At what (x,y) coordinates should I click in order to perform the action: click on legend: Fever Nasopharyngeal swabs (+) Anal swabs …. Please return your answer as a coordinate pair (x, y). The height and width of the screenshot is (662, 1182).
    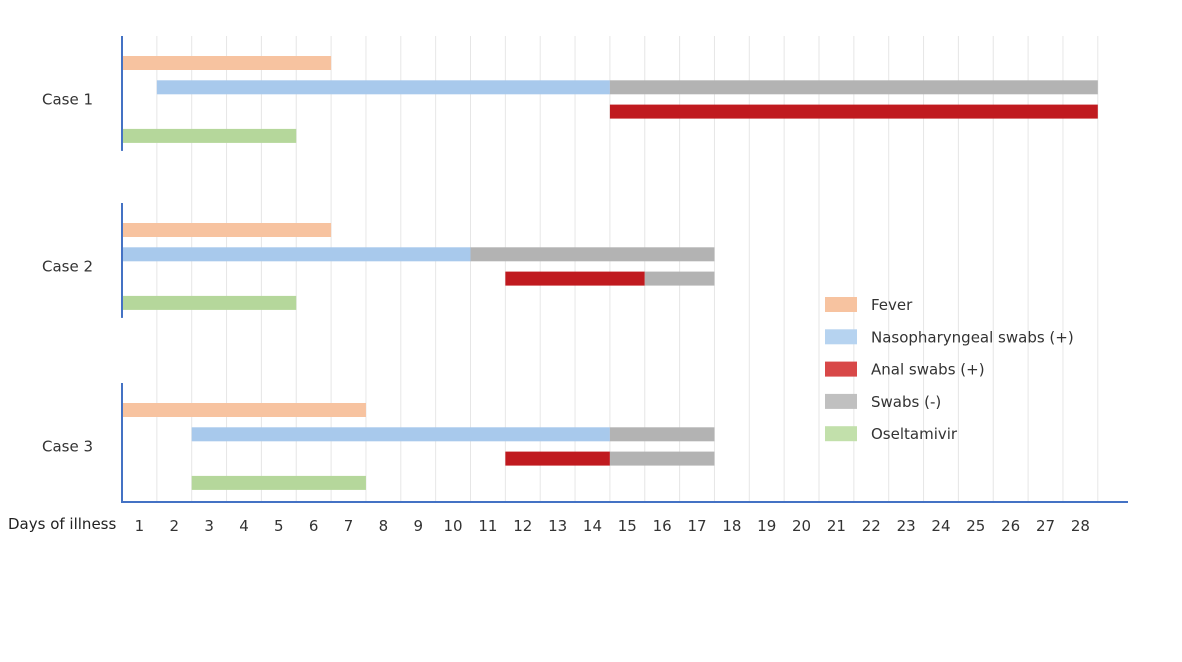
    Looking at the image, I should click on (949, 369).